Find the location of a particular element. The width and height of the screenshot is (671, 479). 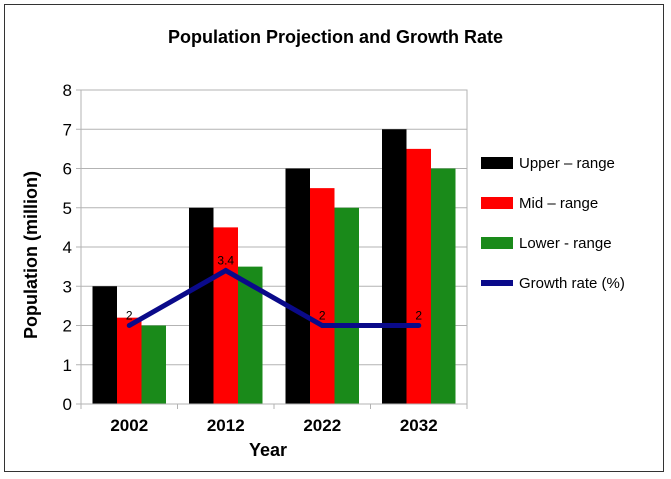

y-tick-label: 2 is located at coordinates (67, 326).